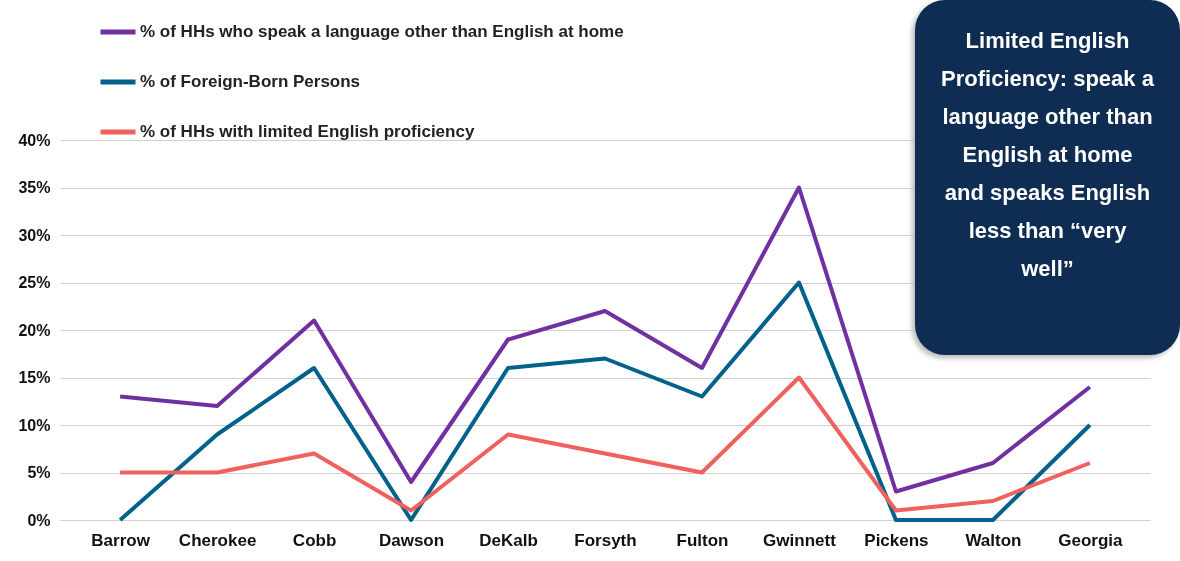  Describe the element at coordinates (800, 540) in the screenshot. I see `x-tick-label: Gwinnett` at that location.